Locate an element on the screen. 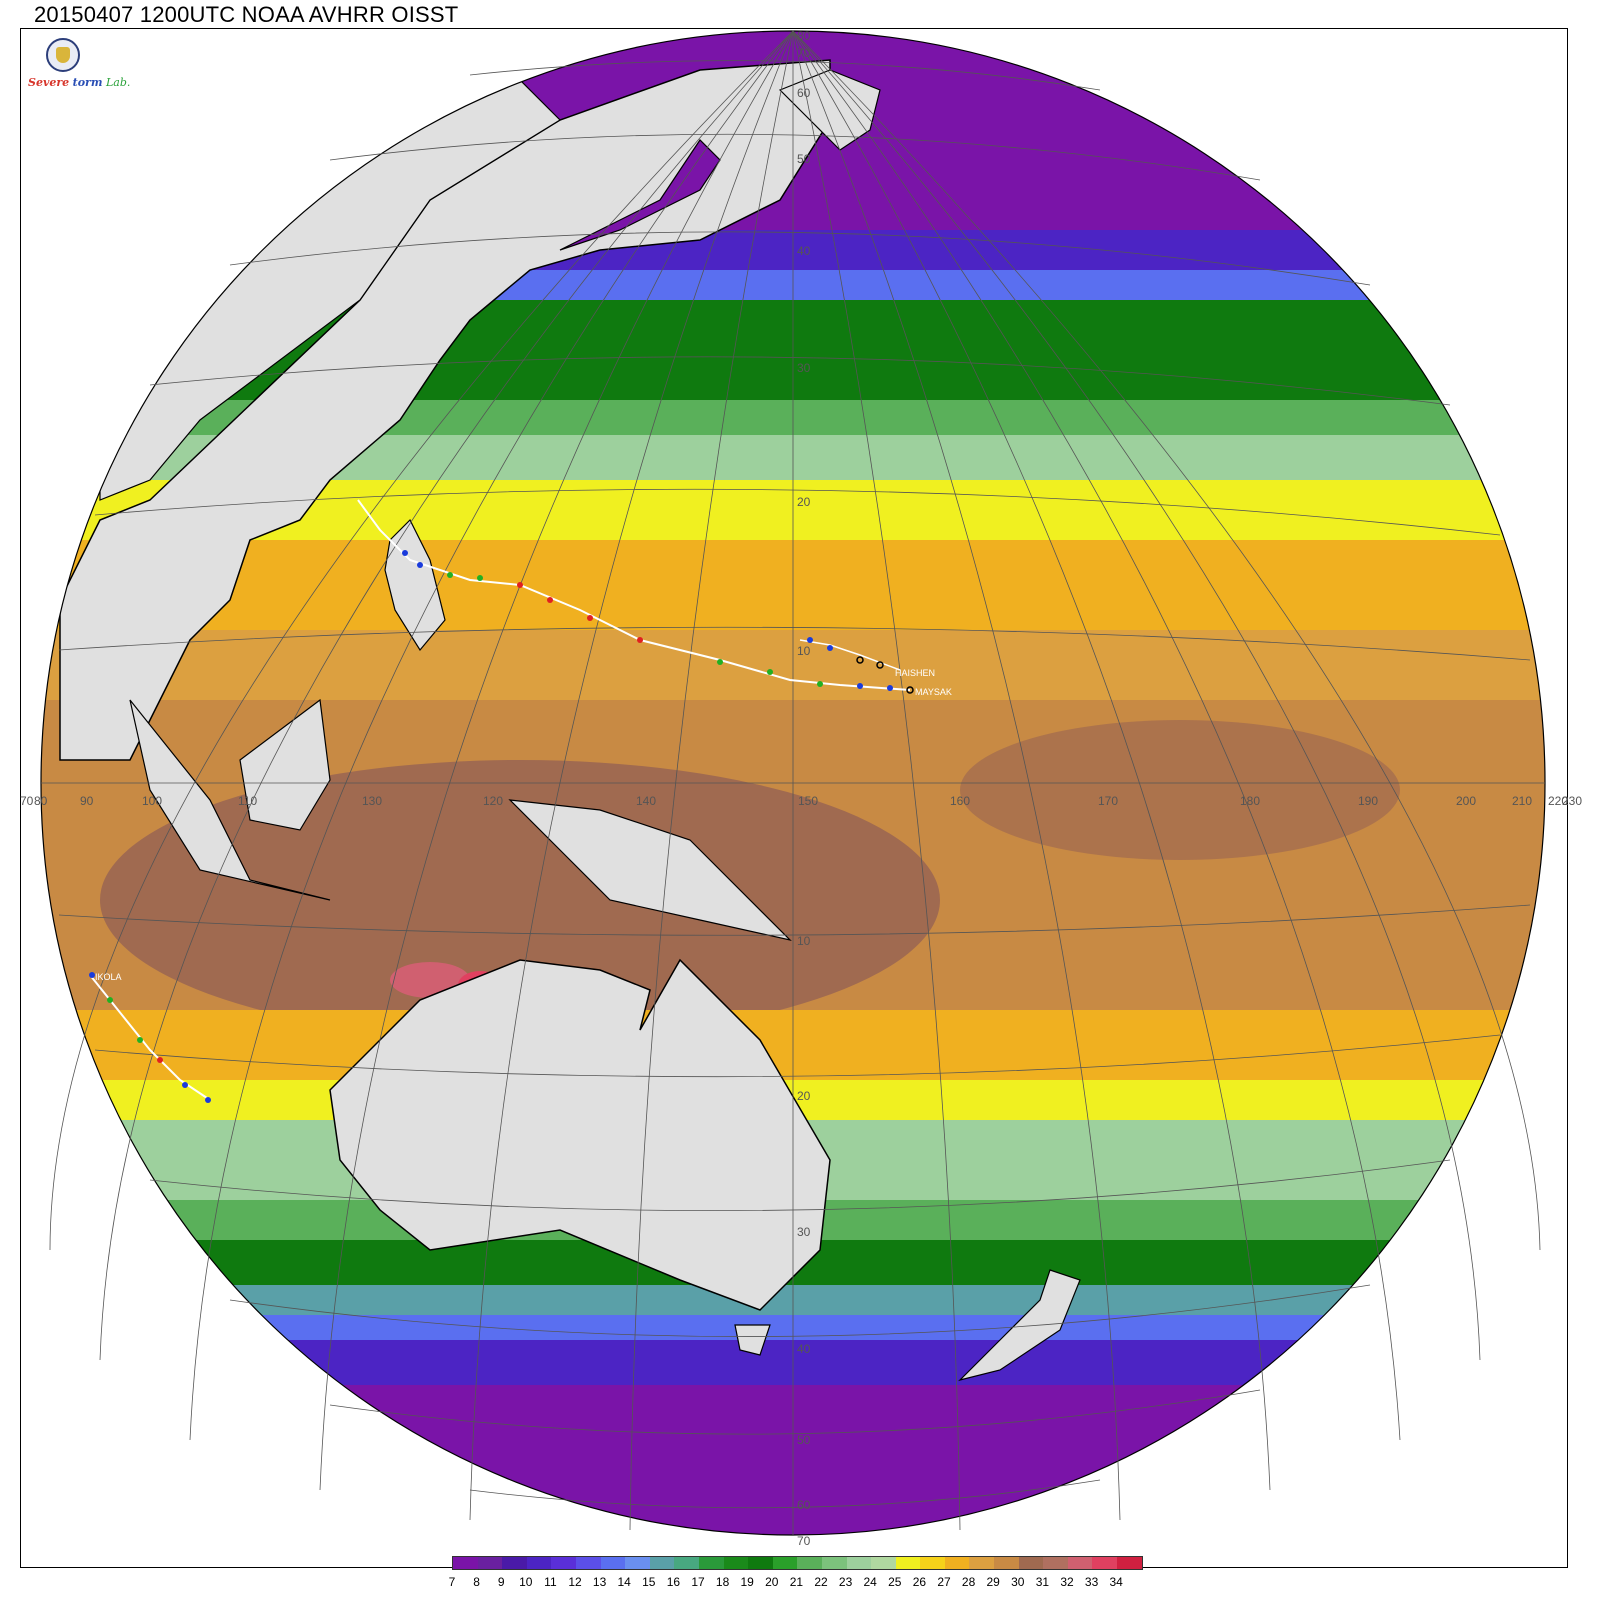 The height and width of the screenshot is (1600, 1600). sst-warm-pool is located at coordinates (520, 900).